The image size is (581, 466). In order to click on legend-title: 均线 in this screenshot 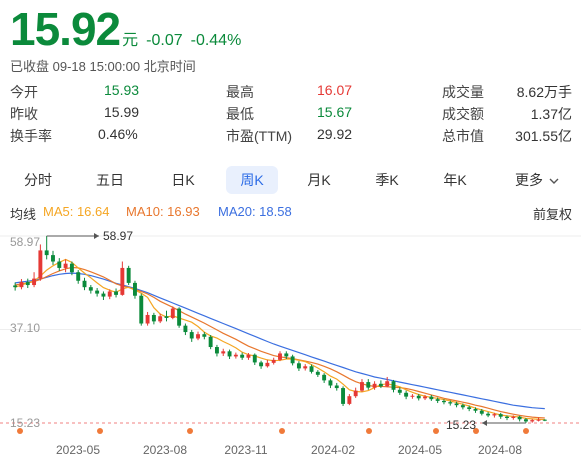, I will do `click(23, 214)`.